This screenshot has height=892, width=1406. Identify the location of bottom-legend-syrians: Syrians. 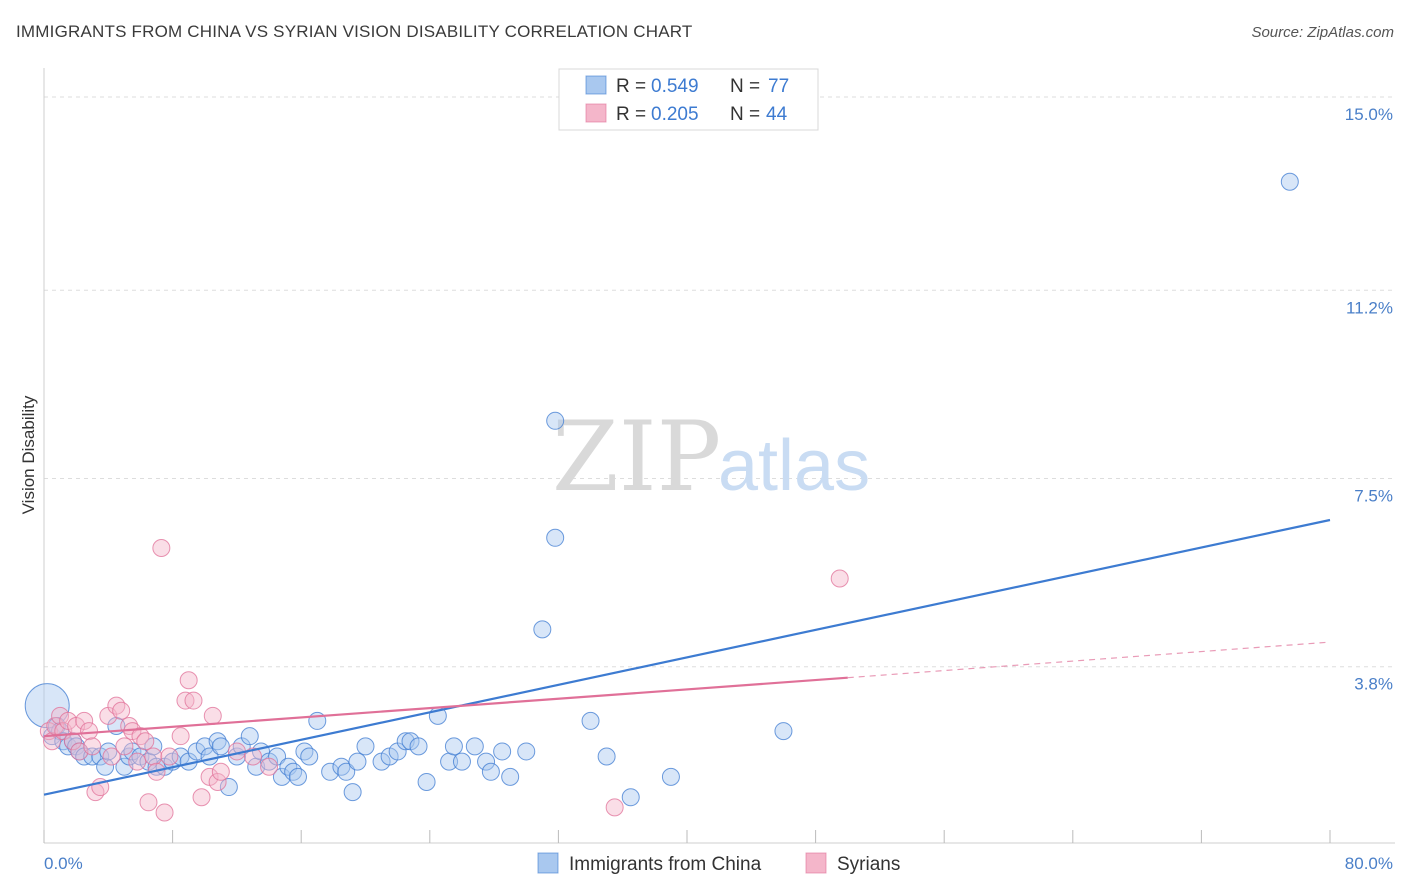
(868, 864).